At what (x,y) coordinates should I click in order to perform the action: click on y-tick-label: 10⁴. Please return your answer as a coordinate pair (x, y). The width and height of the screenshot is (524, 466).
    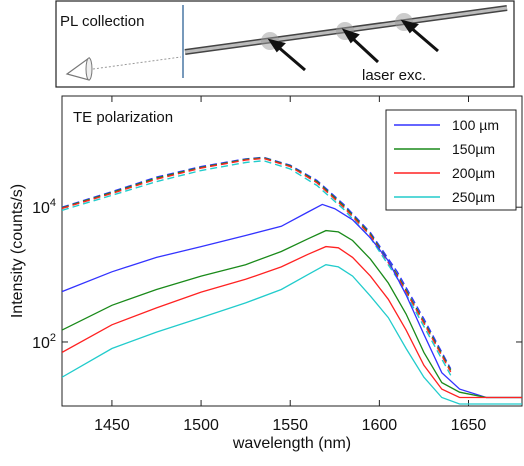
    Looking at the image, I should click on (44, 207).